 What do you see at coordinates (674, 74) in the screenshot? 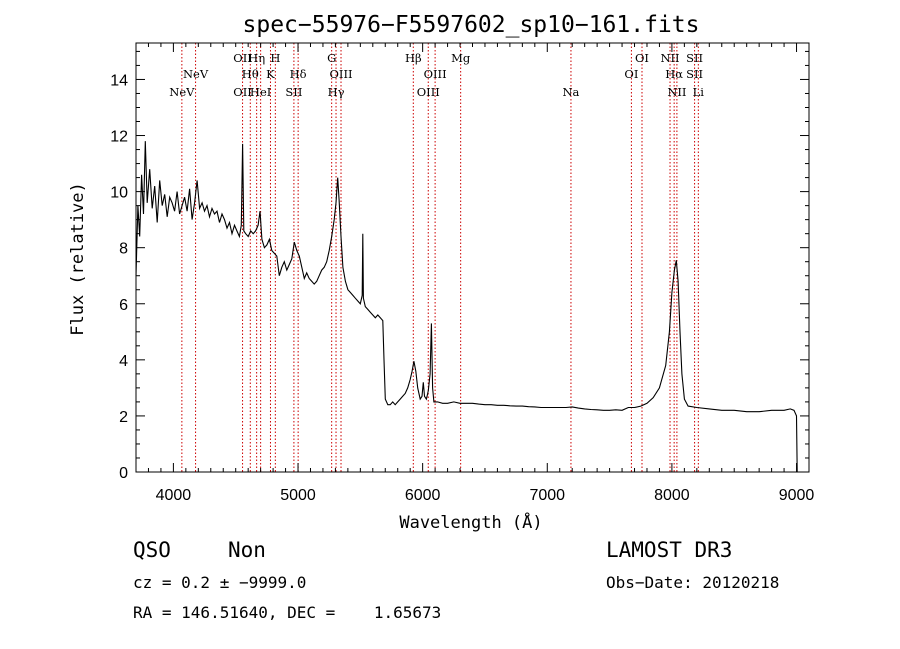
I see `line-label: Hα` at bounding box center [674, 74].